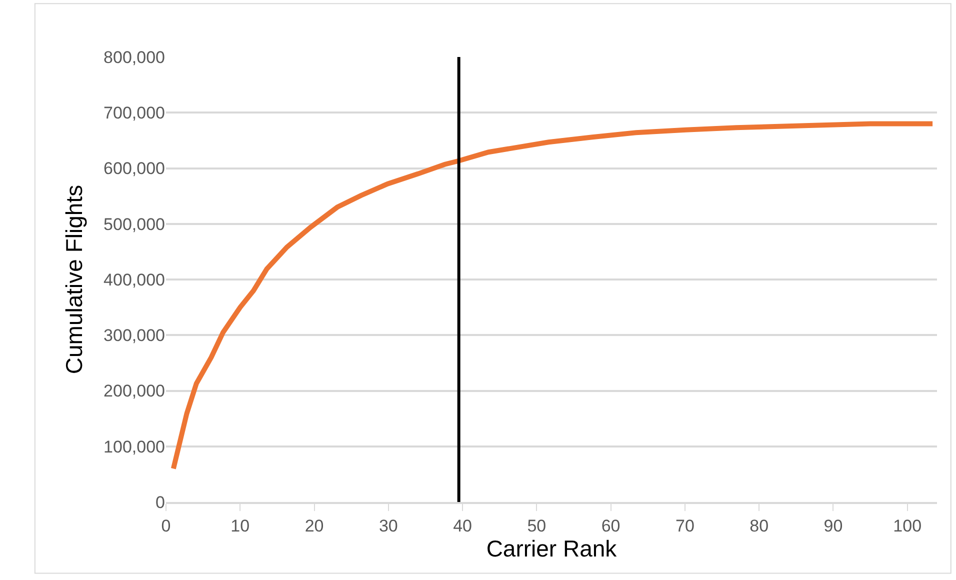 This screenshot has height=580, width=956. What do you see at coordinates (134, 391) in the screenshot?
I see `y-tick-label: 200,000` at bounding box center [134, 391].